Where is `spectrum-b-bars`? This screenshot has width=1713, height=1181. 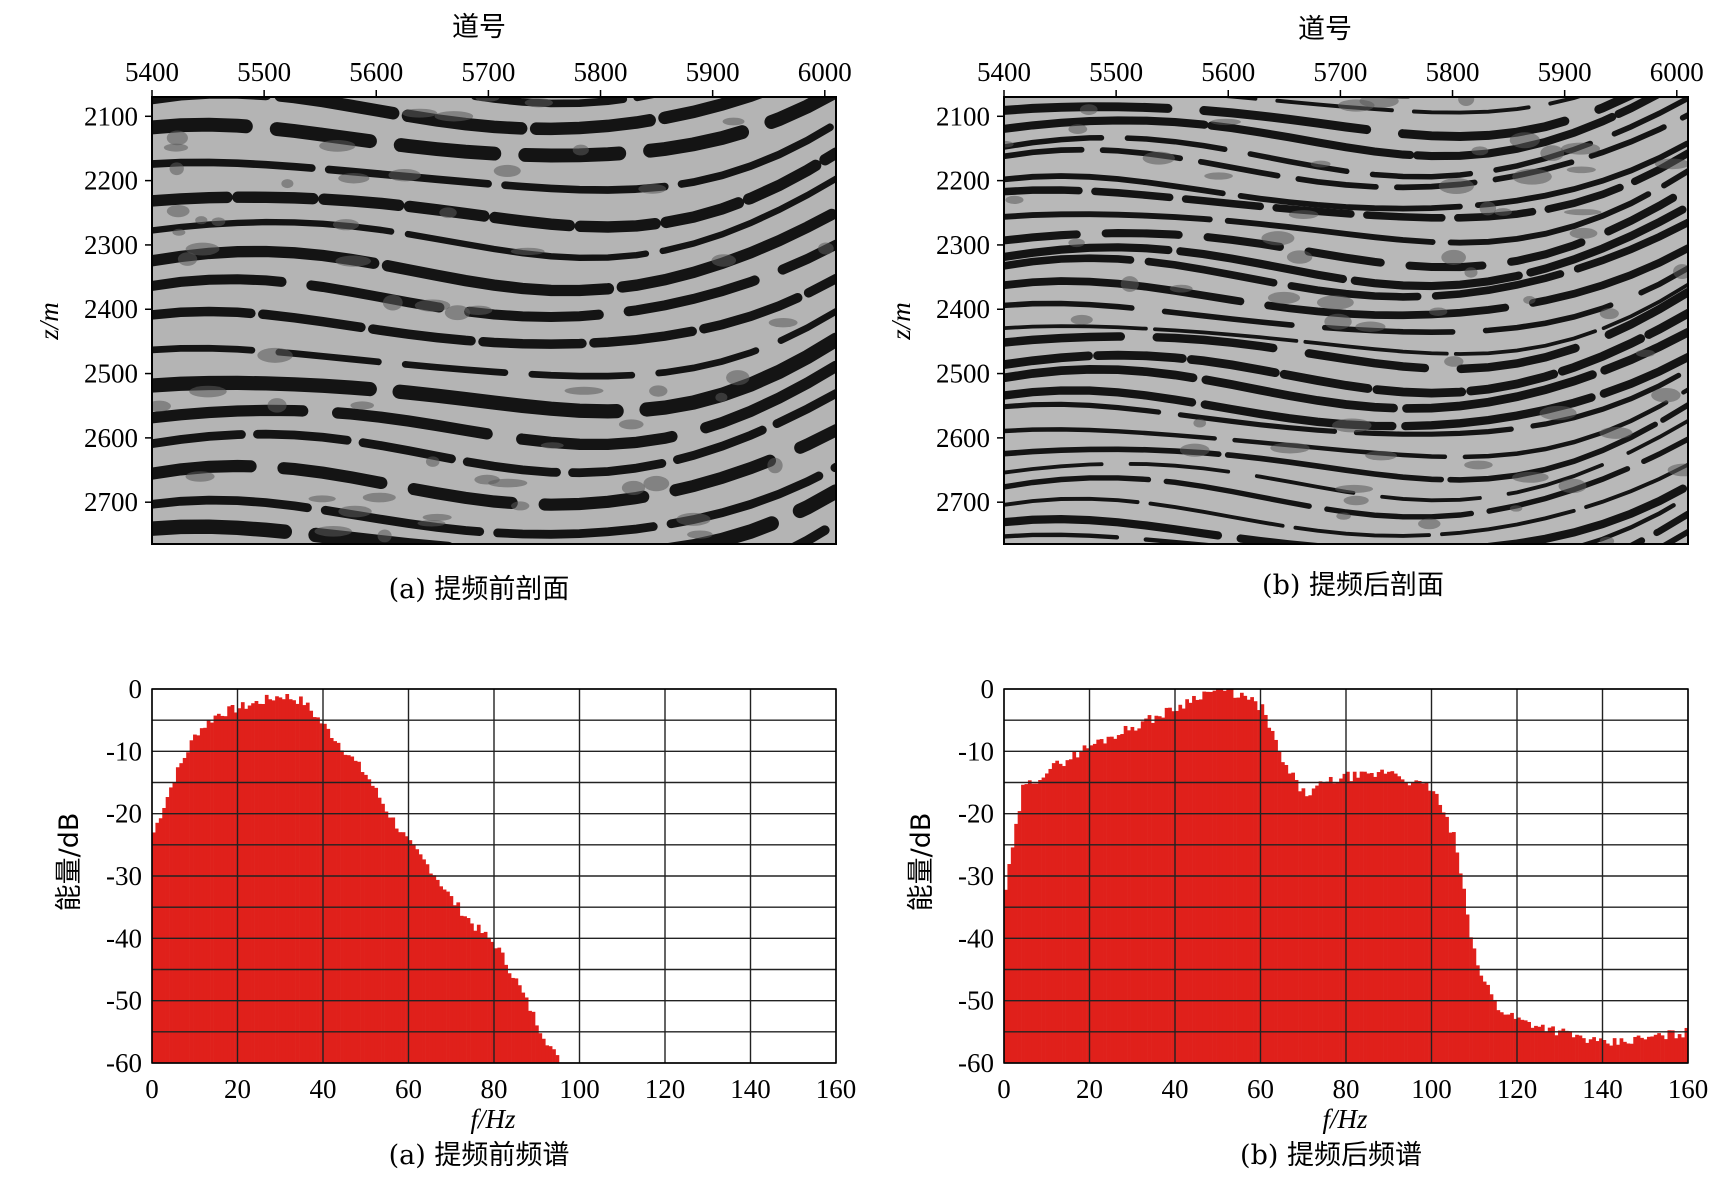 spectrum-b-bars is located at coordinates (1346, 876).